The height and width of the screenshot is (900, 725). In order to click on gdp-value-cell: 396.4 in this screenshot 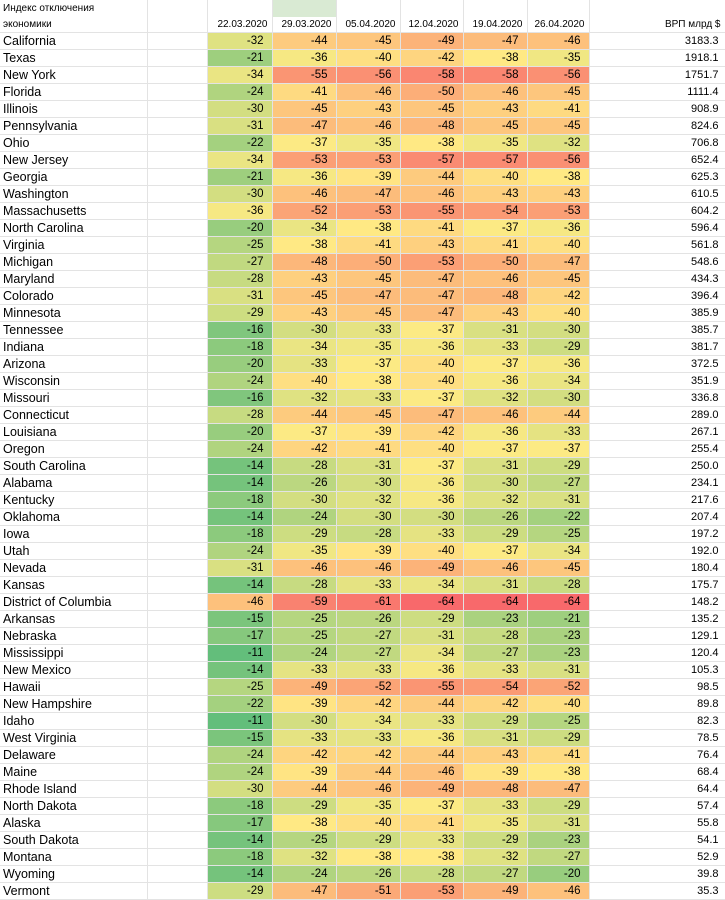, I will do `click(657, 296)`.